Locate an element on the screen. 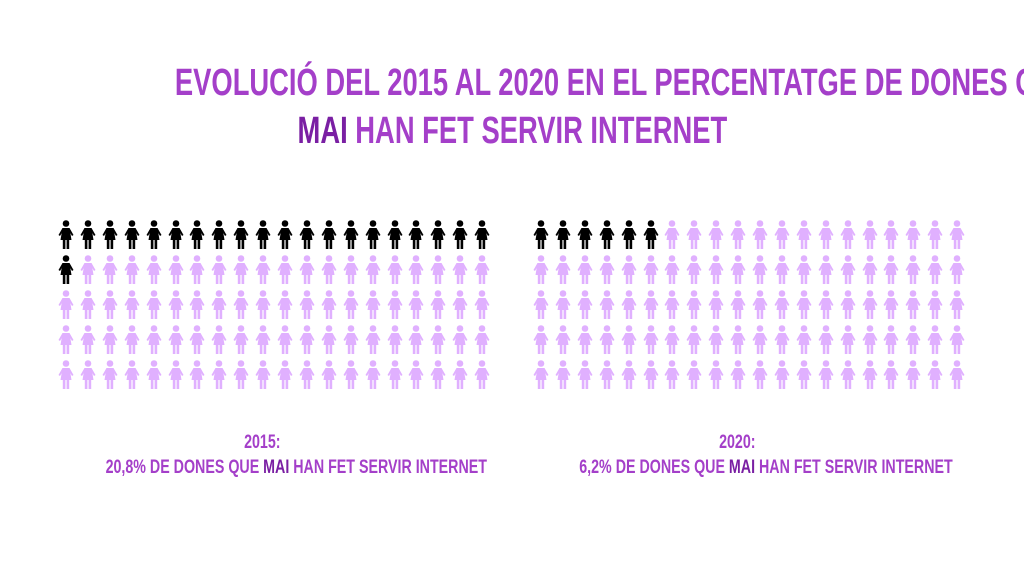 This screenshot has width=1024, height=576. caption-year: 2020: is located at coordinates (737, 442).